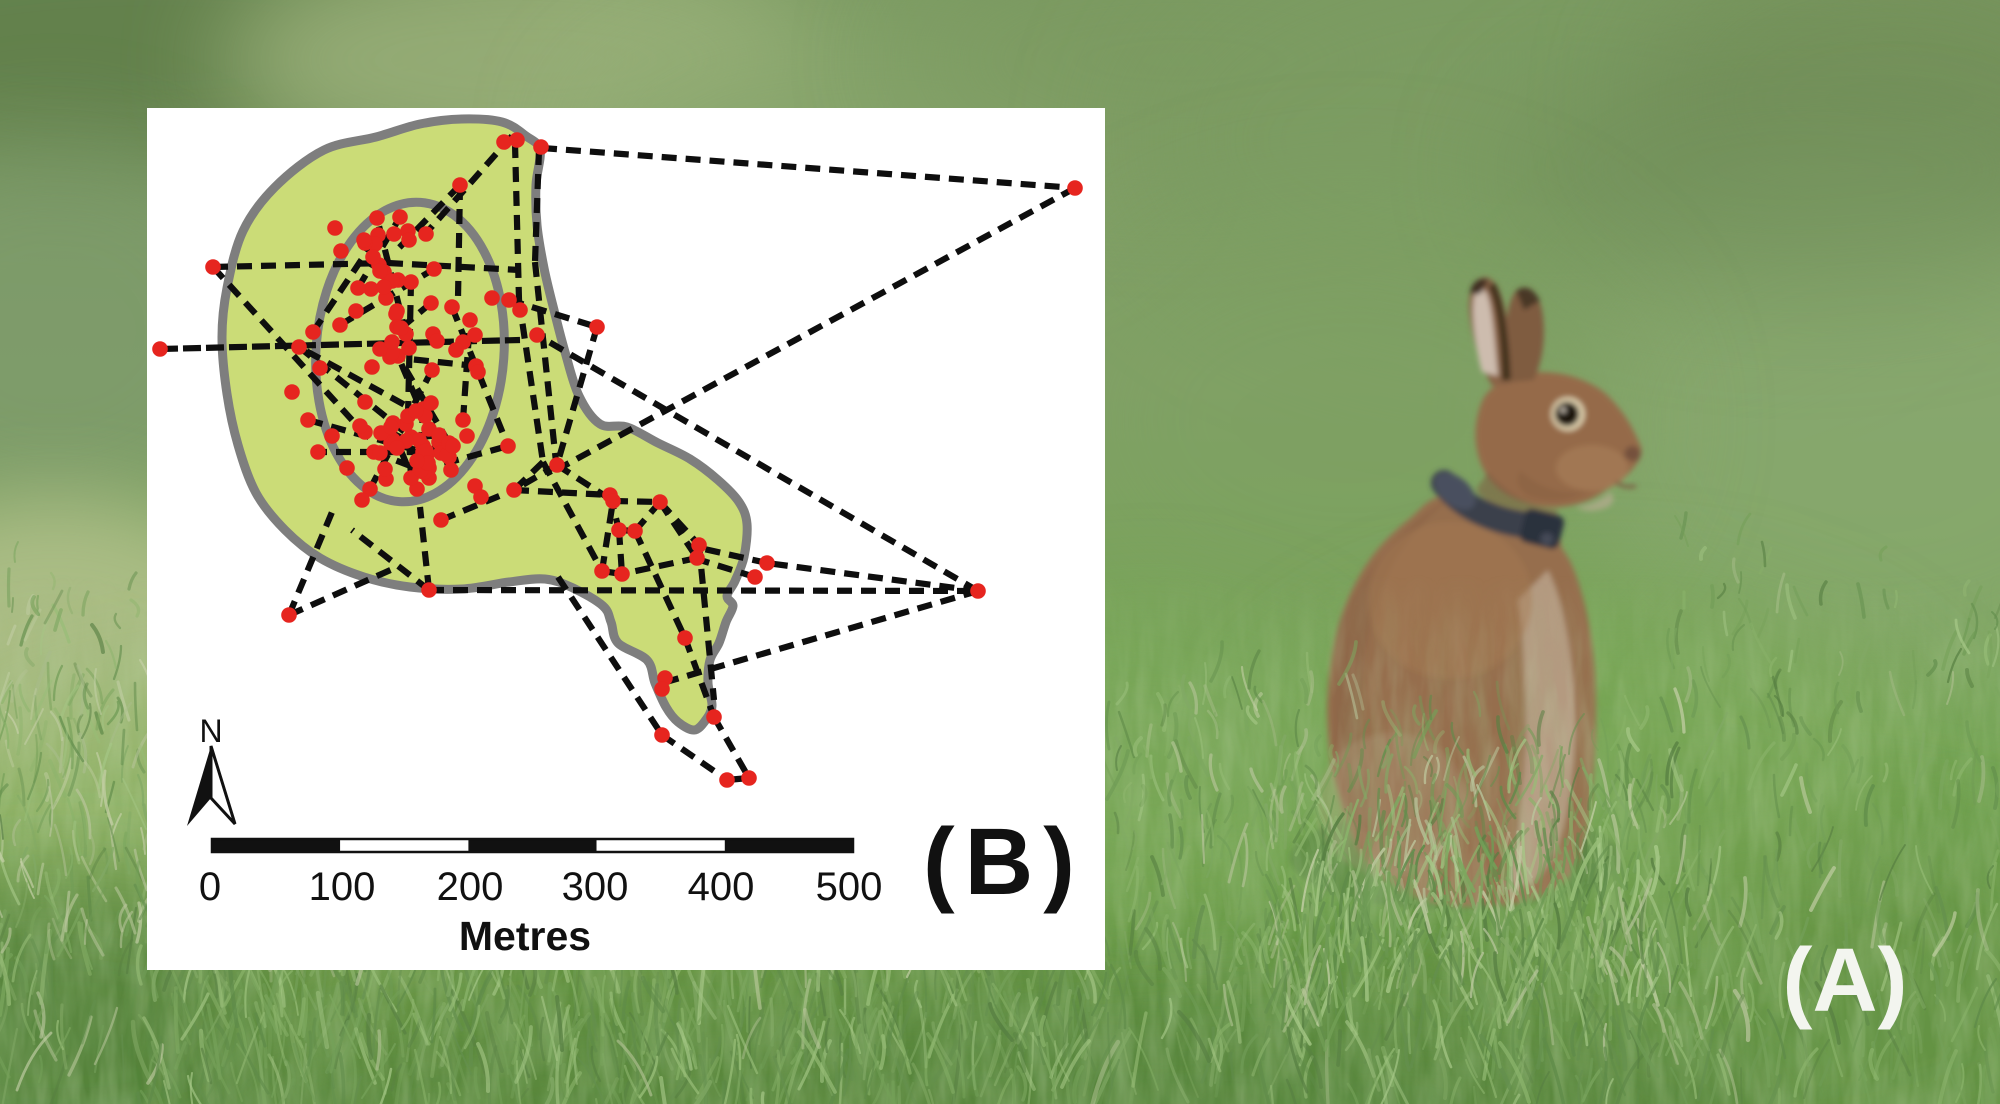 This screenshot has width=2000, height=1104. What do you see at coordinates (525, 936) in the screenshot?
I see `svg-text: Metres` at bounding box center [525, 936].